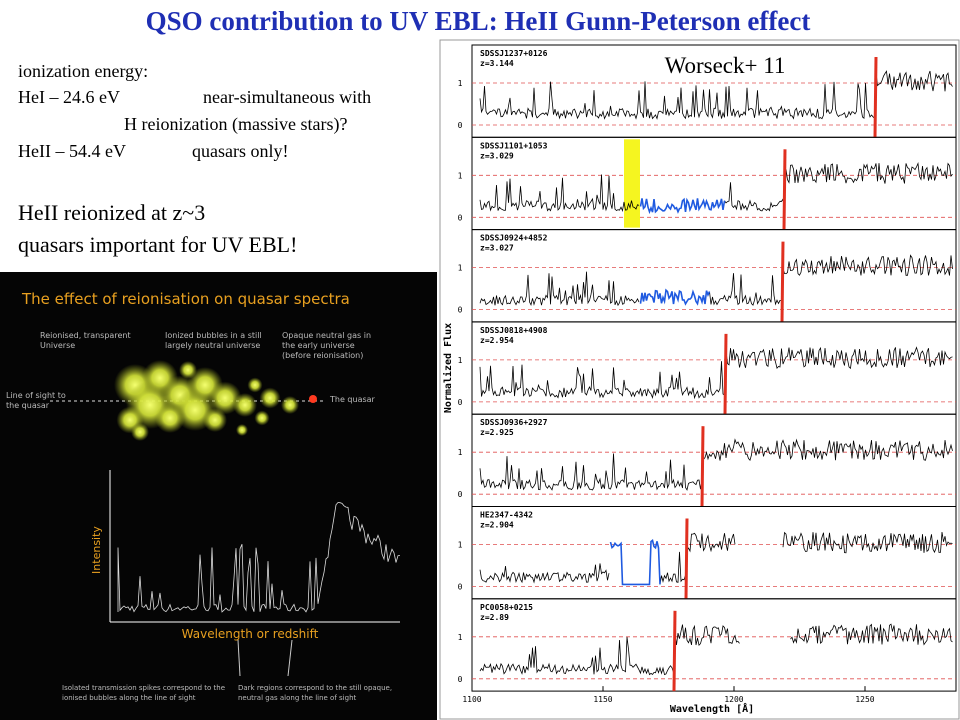  What do you see at coordinates (83, 71) in the screenshot?
I see `note: ionization energy:` at bounding box center [83, 71].